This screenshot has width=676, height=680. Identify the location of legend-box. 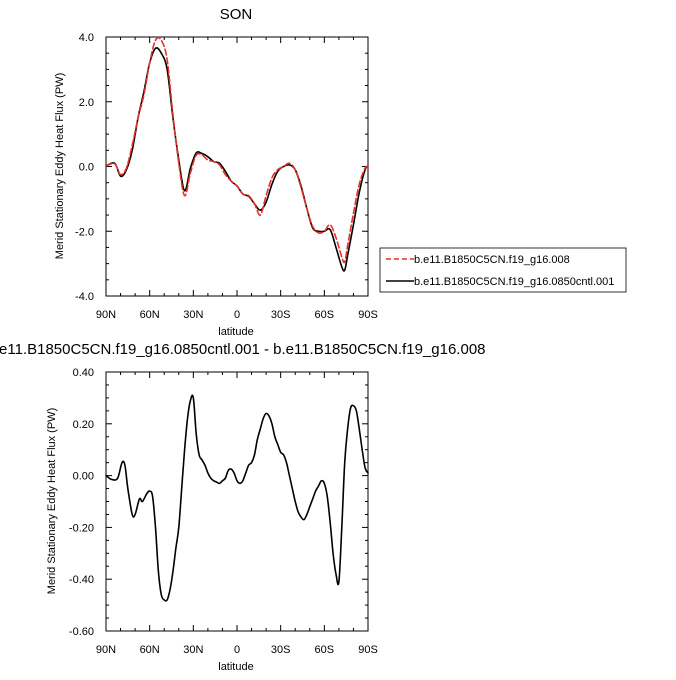
(503, 270).